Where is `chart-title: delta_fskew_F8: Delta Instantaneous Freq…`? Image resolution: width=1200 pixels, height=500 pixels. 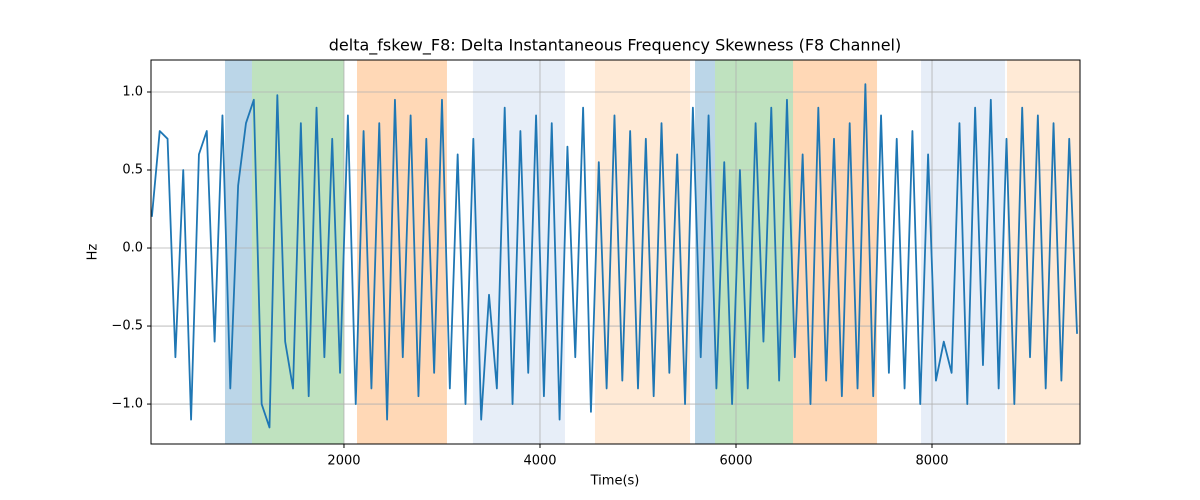 chart-title: delta_fskew_F8: Delta Instantaneous Freq… is located at coordinates (615, 46).